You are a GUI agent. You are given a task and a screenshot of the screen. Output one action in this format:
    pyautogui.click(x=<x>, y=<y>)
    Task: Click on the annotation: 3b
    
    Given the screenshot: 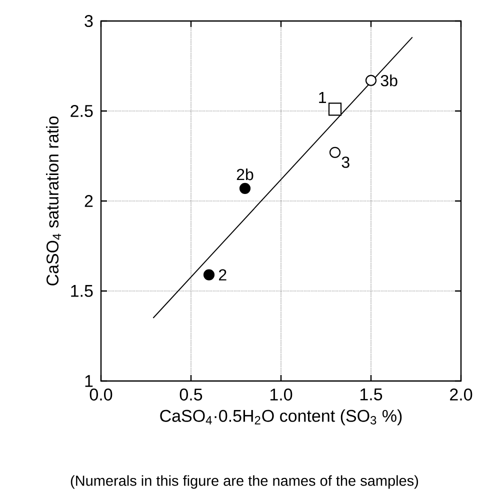 What is the action you would take?
    pyautogui.click(x=389, y=80)
    